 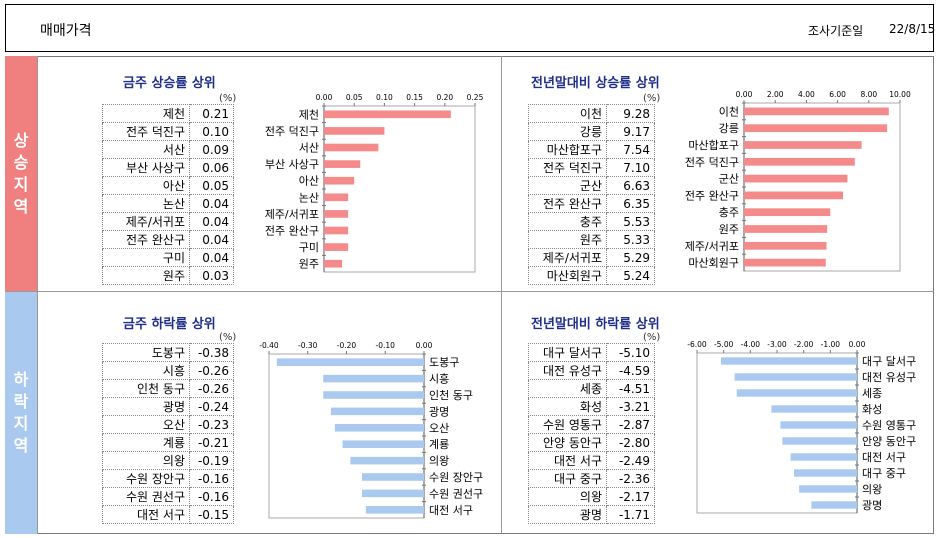 I want to click on x-tick-label: -3.00, so click(x=777, y=344).